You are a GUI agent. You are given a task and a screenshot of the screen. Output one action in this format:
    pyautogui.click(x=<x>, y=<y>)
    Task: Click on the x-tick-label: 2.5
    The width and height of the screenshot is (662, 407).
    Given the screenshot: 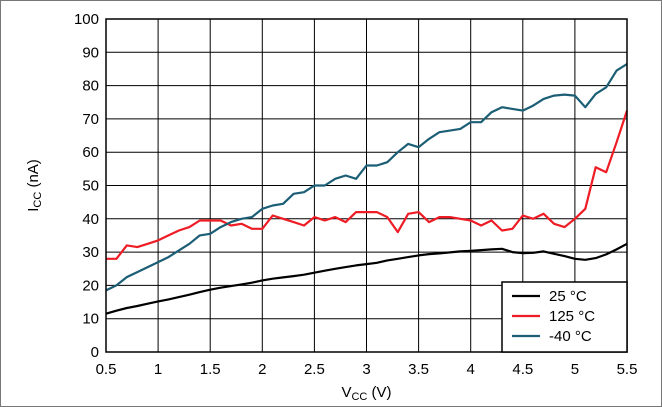 What is the action you would take?
    pyautogui.click(x=314, y=369)
    